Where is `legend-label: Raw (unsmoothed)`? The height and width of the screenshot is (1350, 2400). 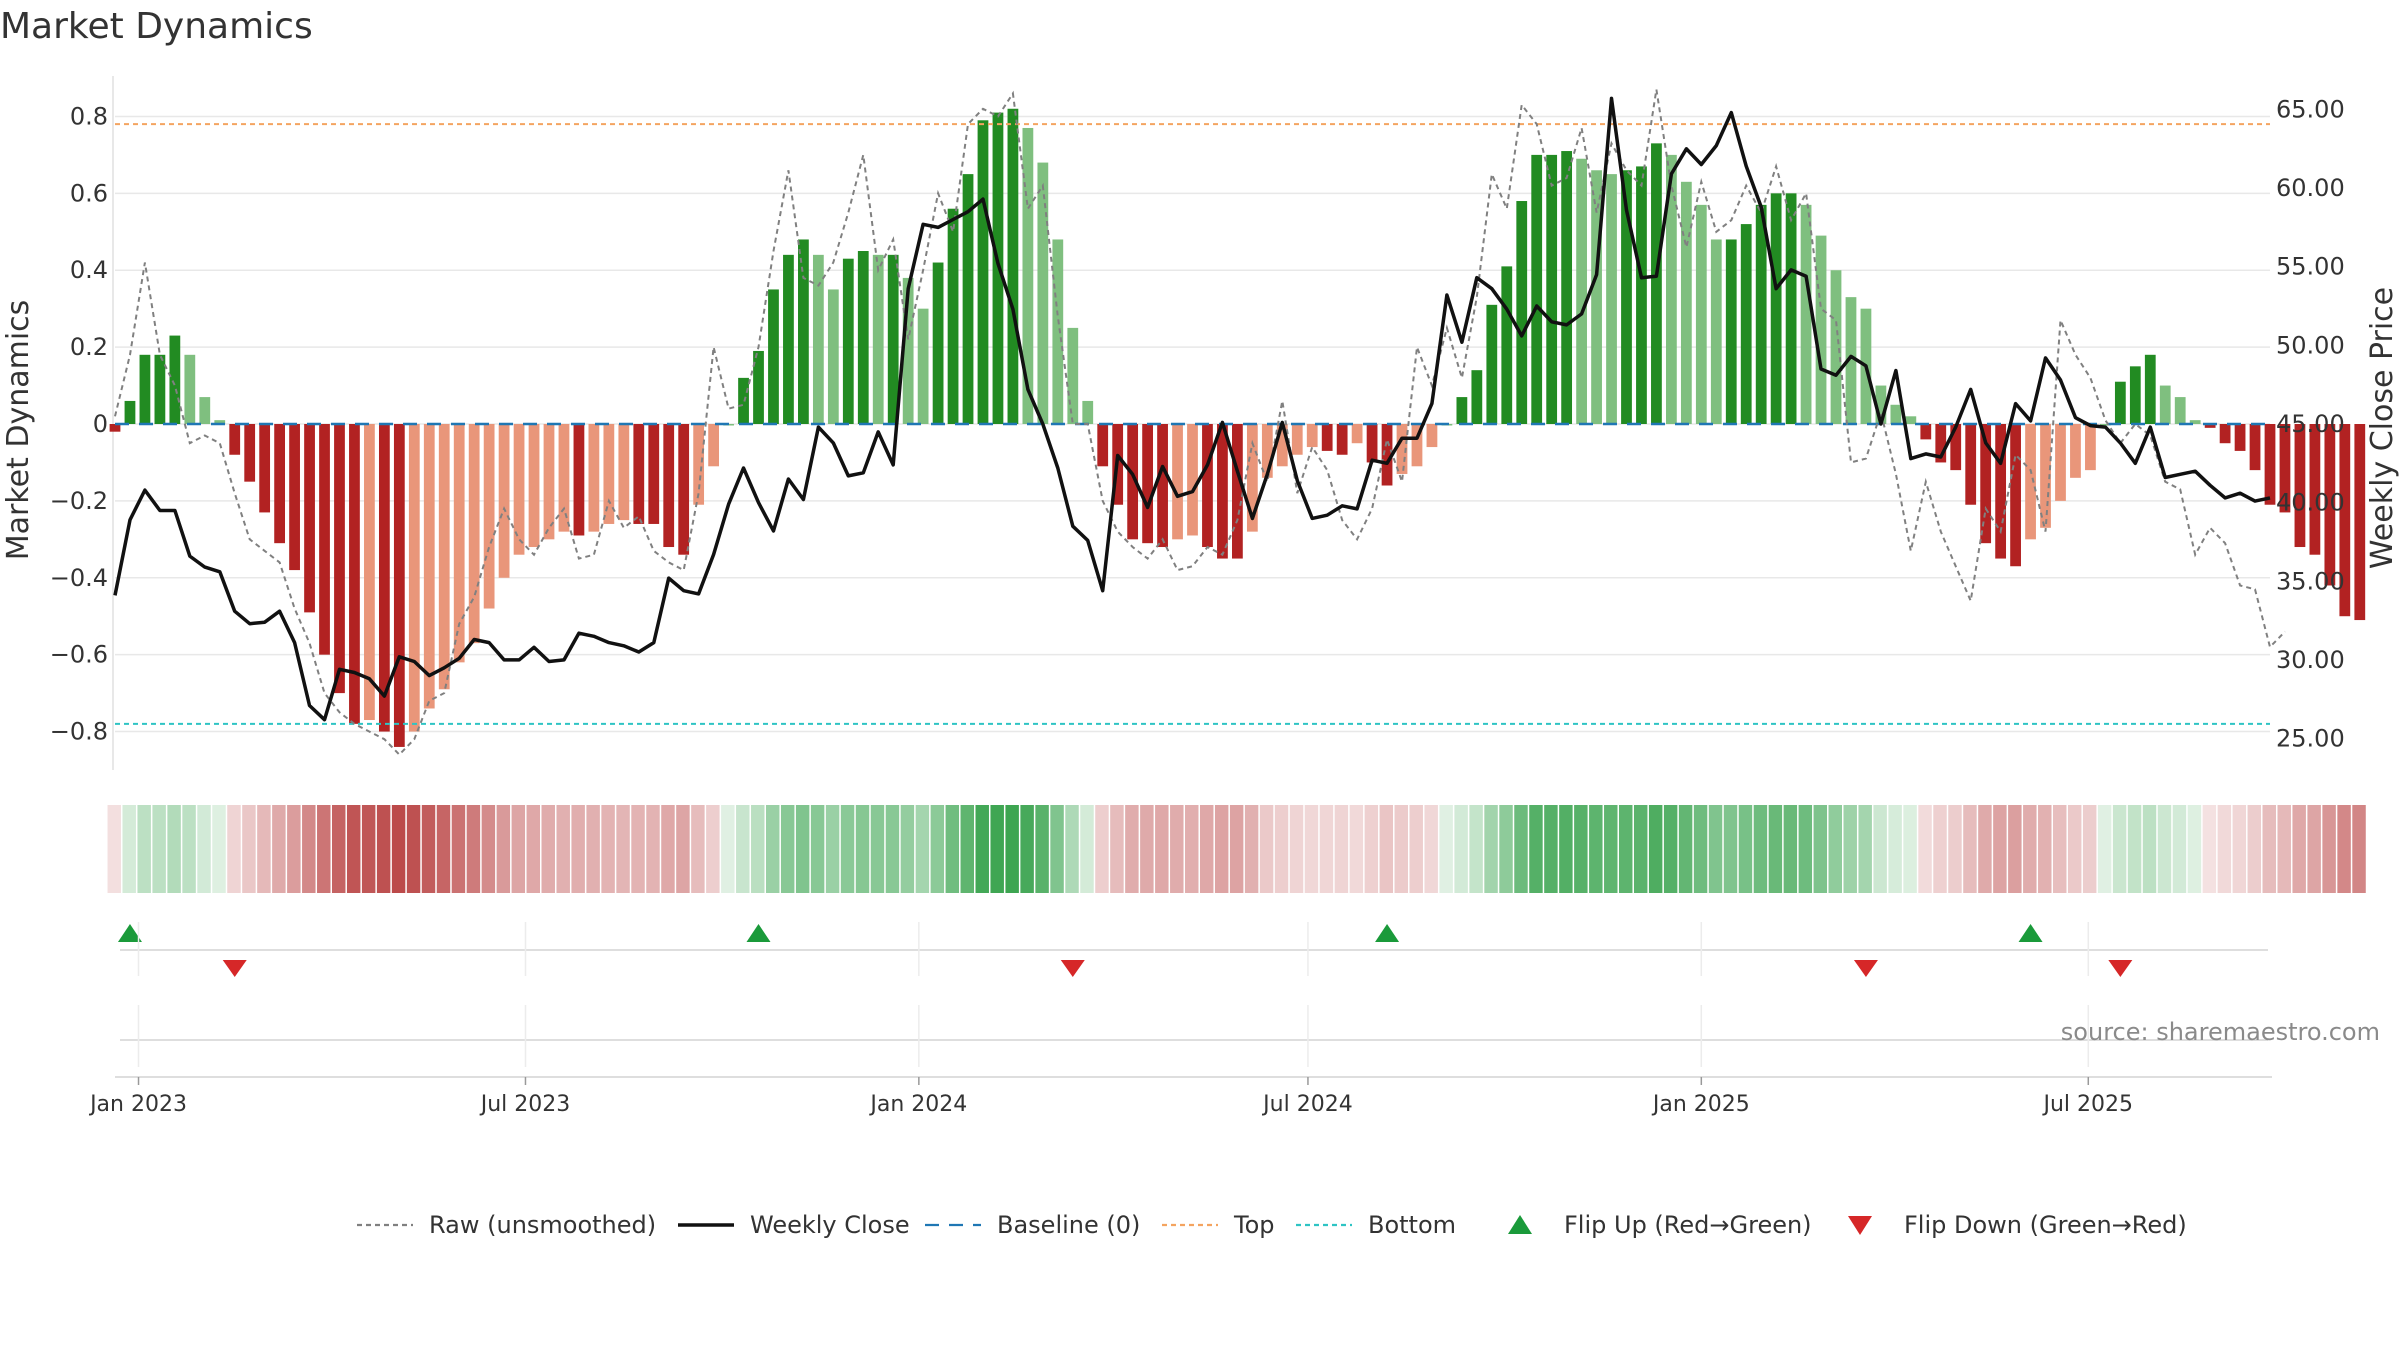
legend-label: Raw (unsmoothed) is located at coordinates (542, 1225).